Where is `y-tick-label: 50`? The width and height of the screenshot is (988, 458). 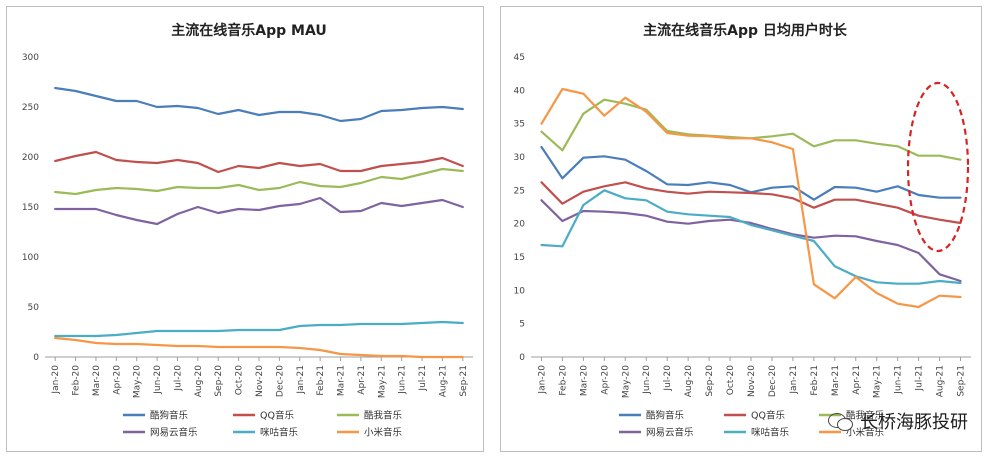 y-tick-label: 50 is located at coordinates (34, 308).